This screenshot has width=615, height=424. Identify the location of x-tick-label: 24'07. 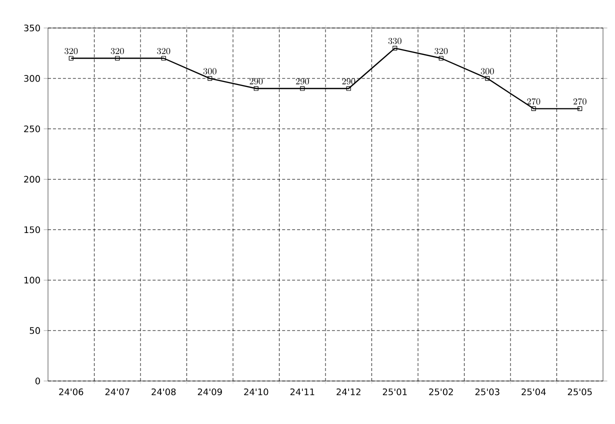
(117, 392).